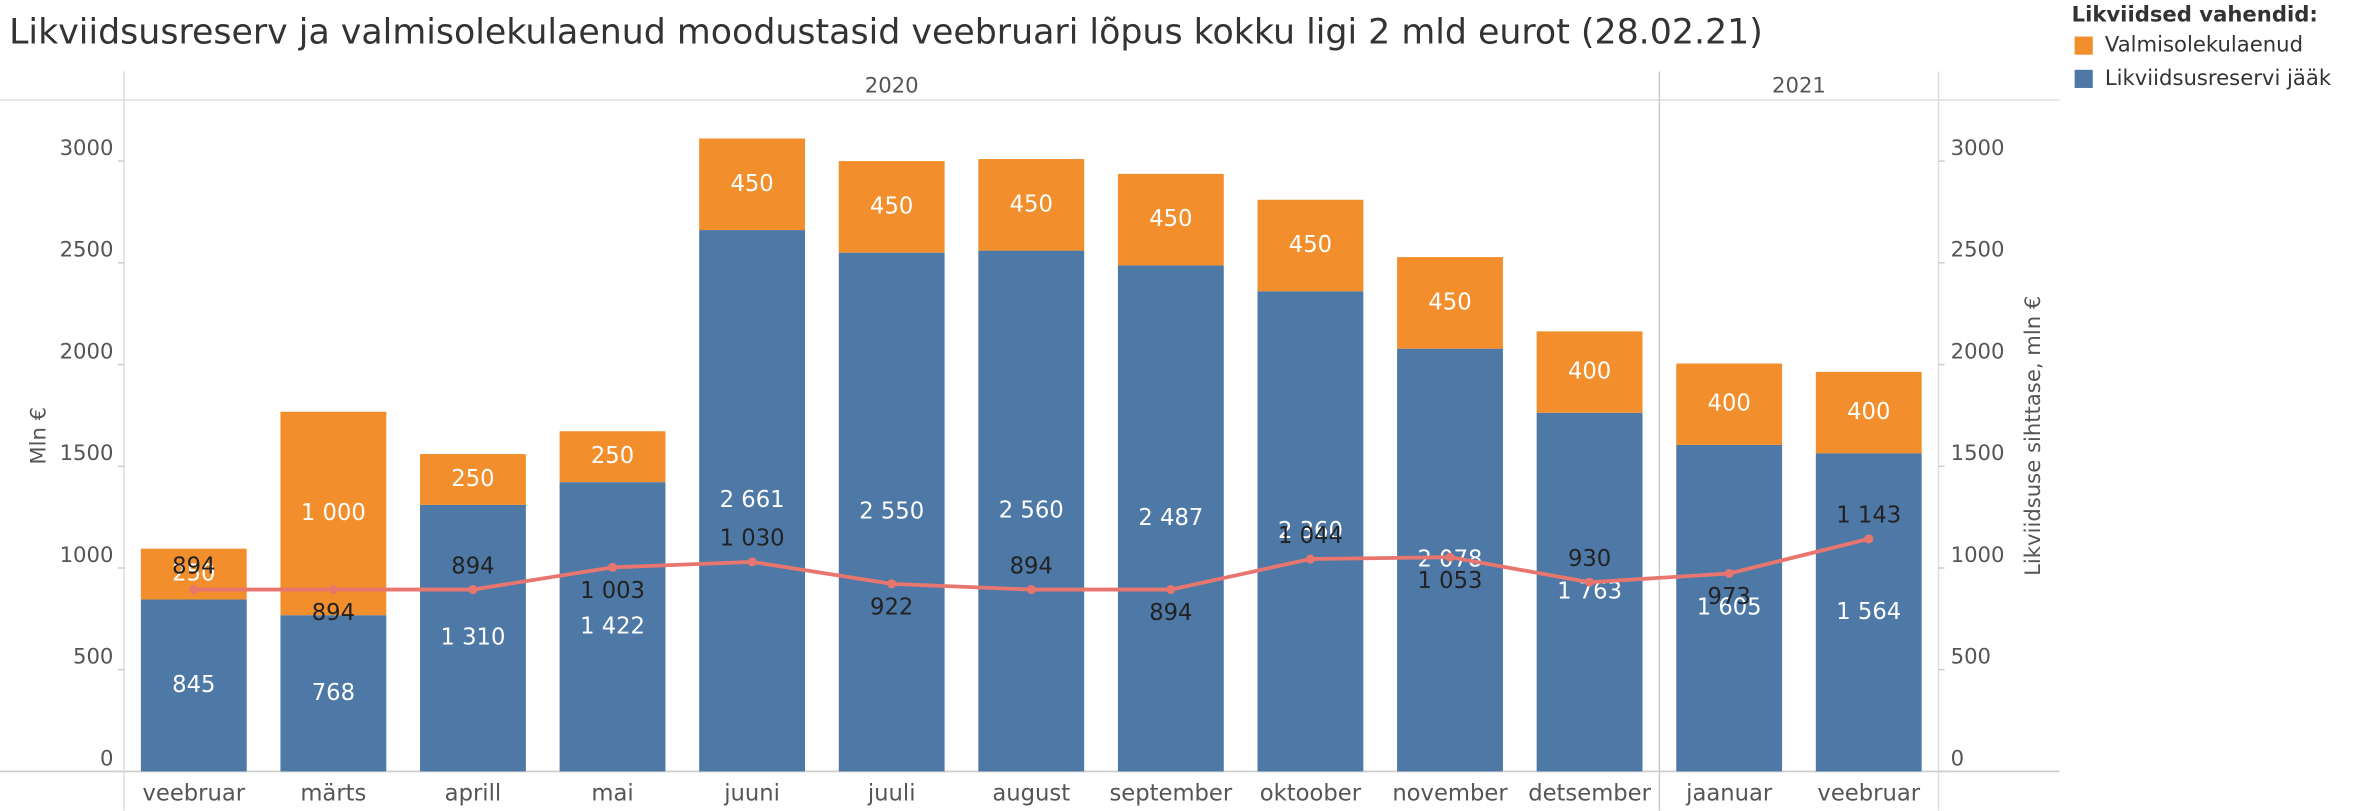 This screenshot has width=2371, height=811. Describe the element at coordinates (891, 608) in the screenshot. I see `line-value-label: 922` at that location.